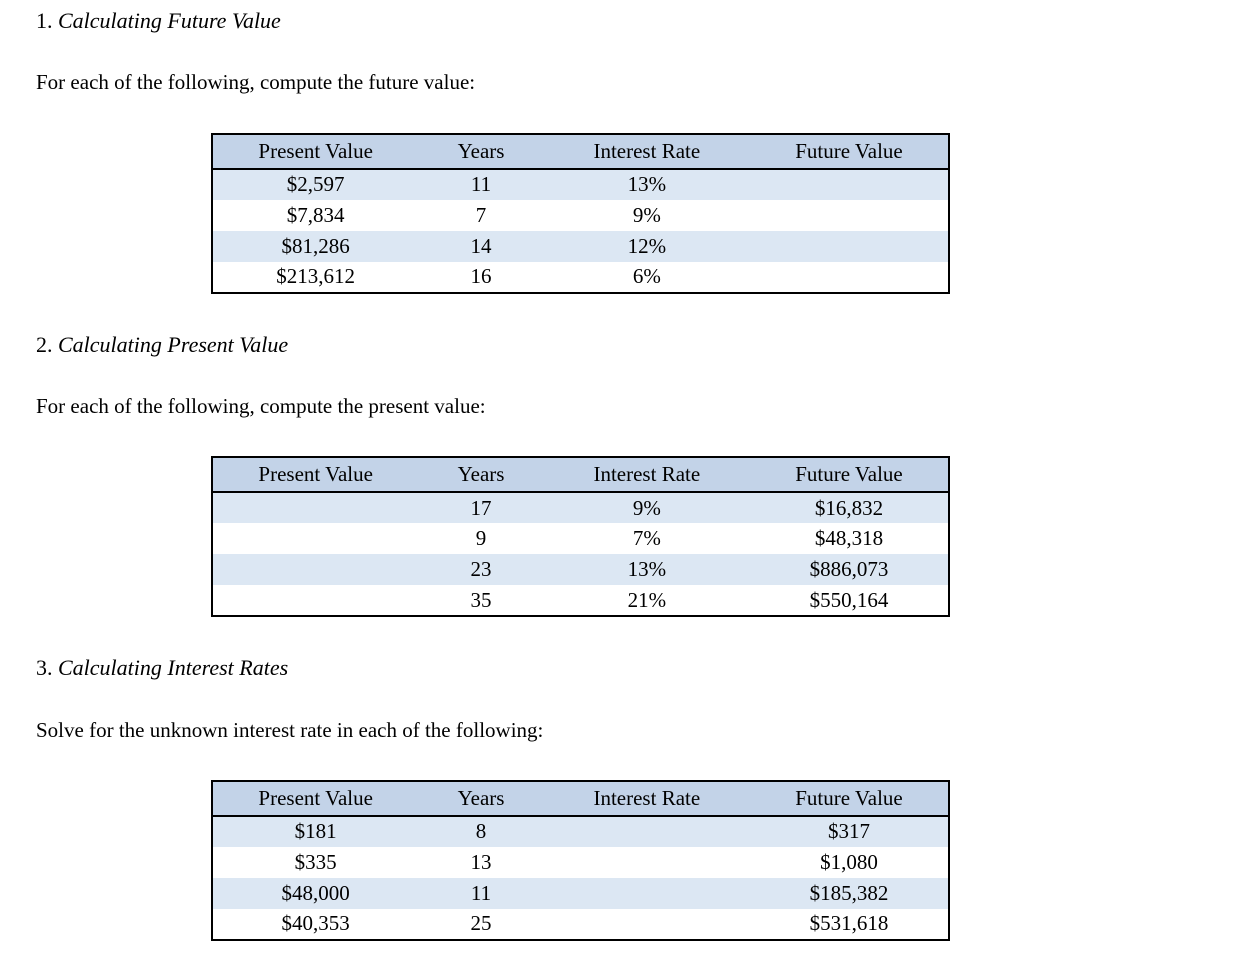 Image resolution: width=1242 pixels, height=958 pixels. Describe the element at coordinates (173, 668) in the screenshot. I see `section-title: Calculating Interest Rates` at that location.